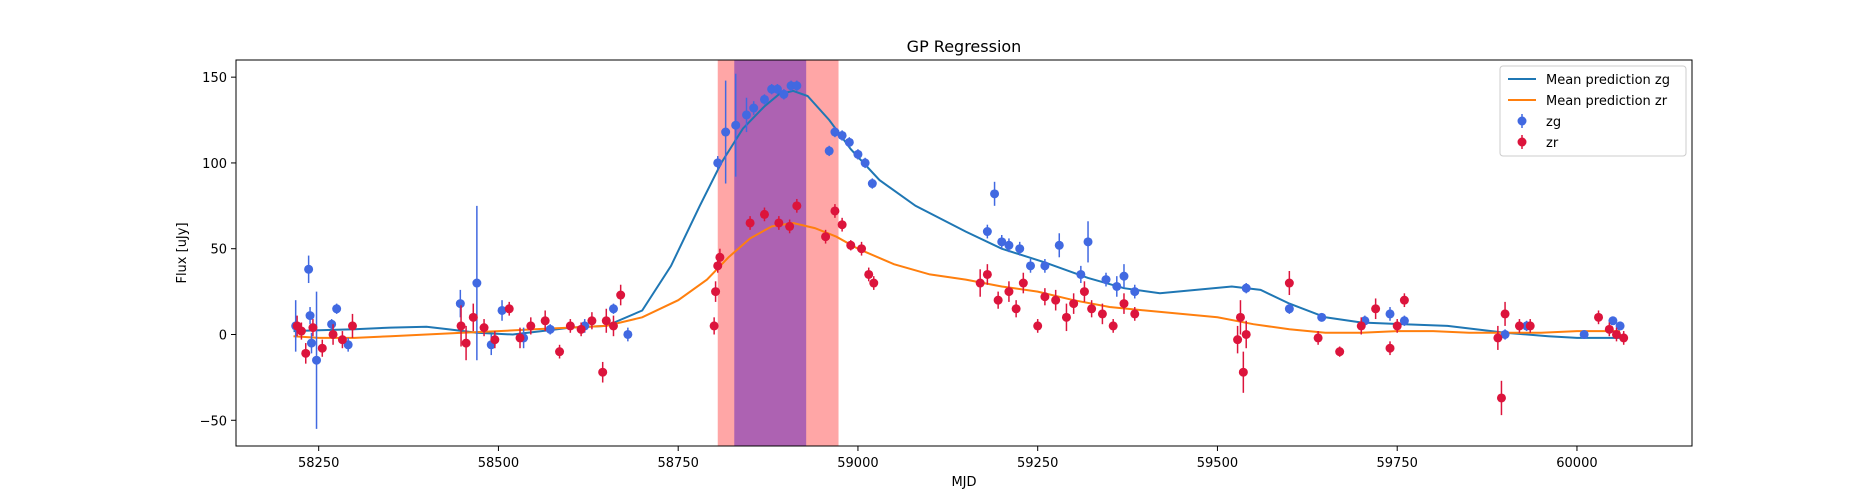 The width and height of the screenshot is (1875, 500). What do you see at coordinates (1552, 143) in the screenshot?
I see `legend-label: zr` at bounding box center [1552, 143].